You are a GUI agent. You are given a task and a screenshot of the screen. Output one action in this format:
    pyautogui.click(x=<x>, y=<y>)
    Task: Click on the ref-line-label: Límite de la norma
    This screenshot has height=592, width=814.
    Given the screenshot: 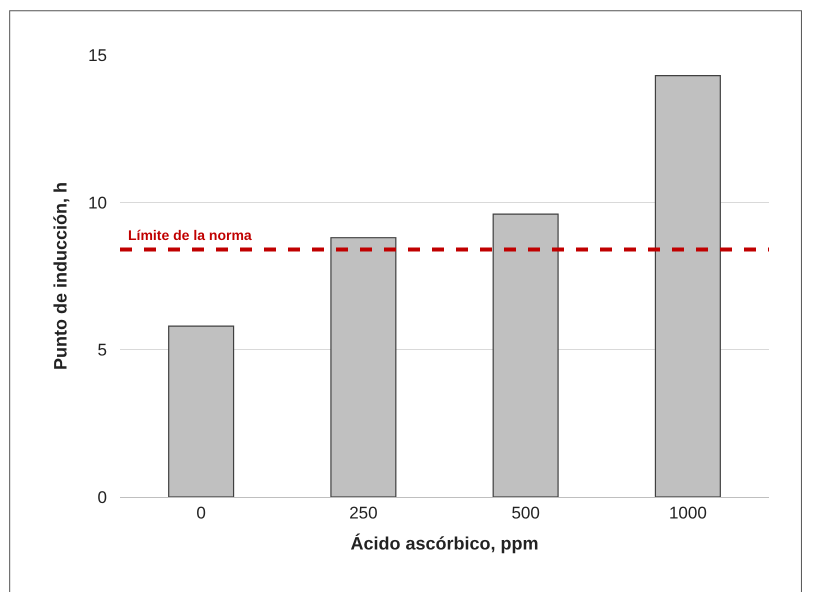 What is the action you would take?
    pyautogui.click(x=190, y=235)
    